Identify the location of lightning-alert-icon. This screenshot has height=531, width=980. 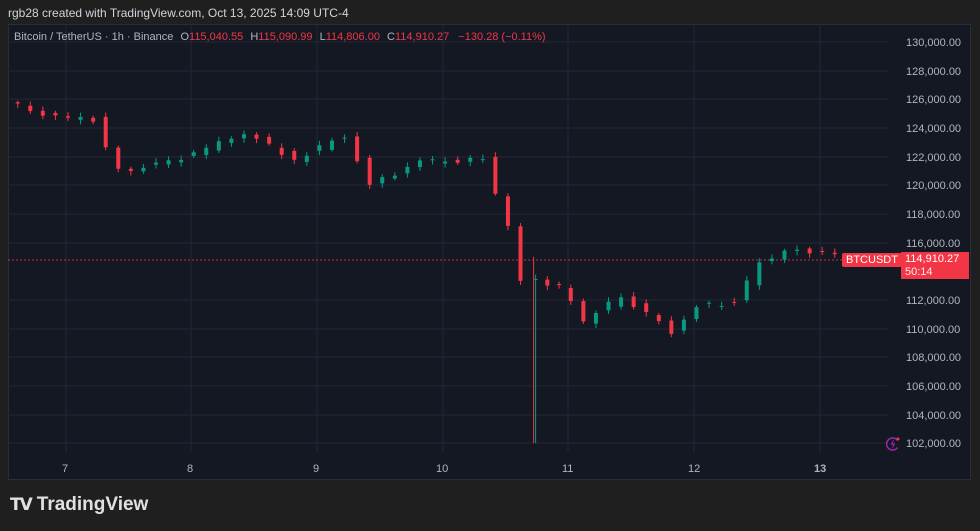
(893, 444).